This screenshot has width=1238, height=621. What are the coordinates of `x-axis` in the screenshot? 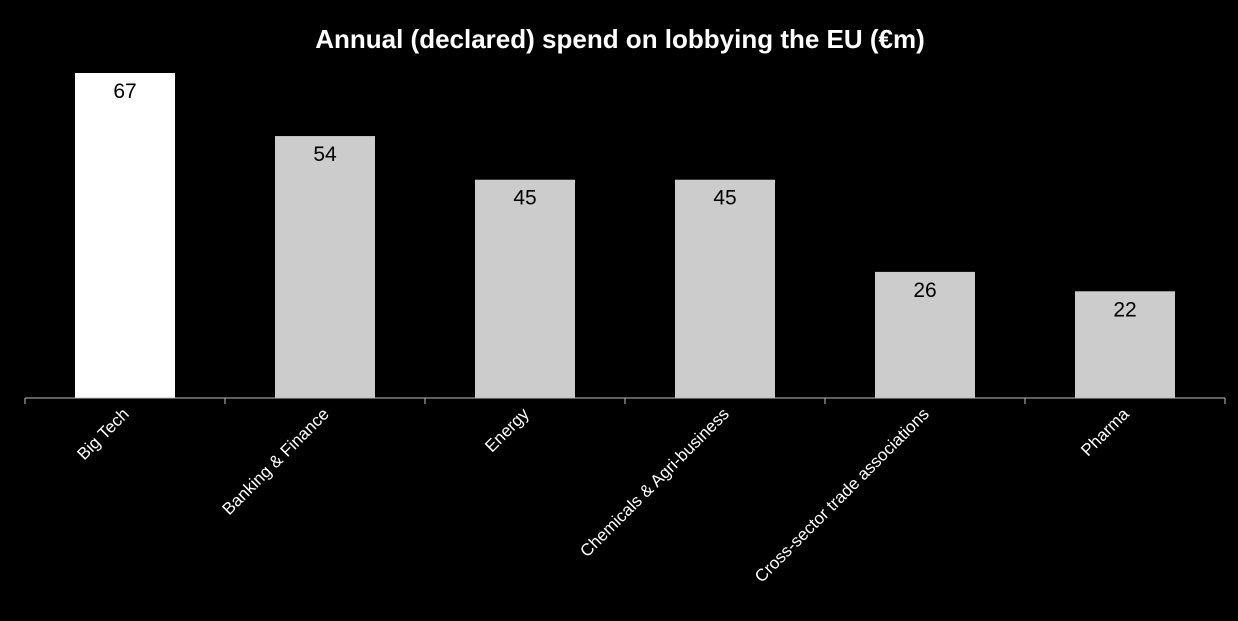 It's located at (625, 400).